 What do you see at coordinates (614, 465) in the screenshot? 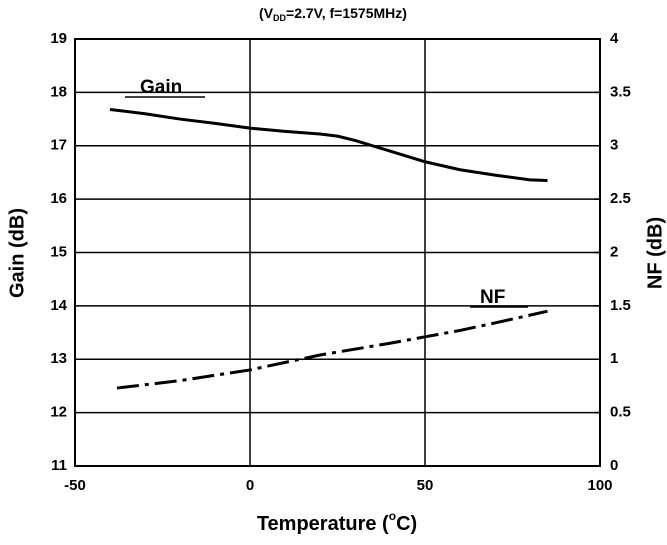
I see `y2-tick-label: 0` at bounding box center [614, 465].